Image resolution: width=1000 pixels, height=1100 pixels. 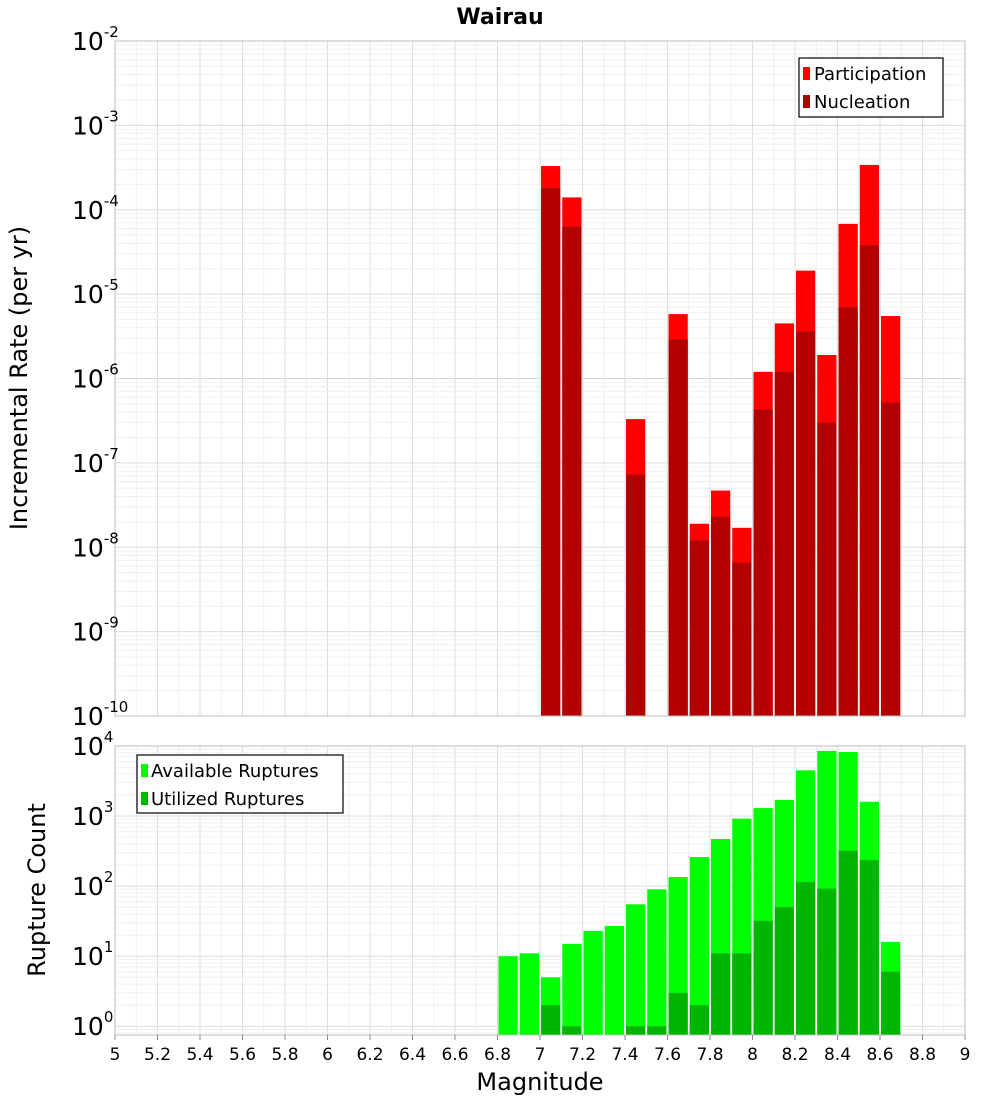 I want to click on legend-label-available: Available Ruptures, so click(x=235, y=771).